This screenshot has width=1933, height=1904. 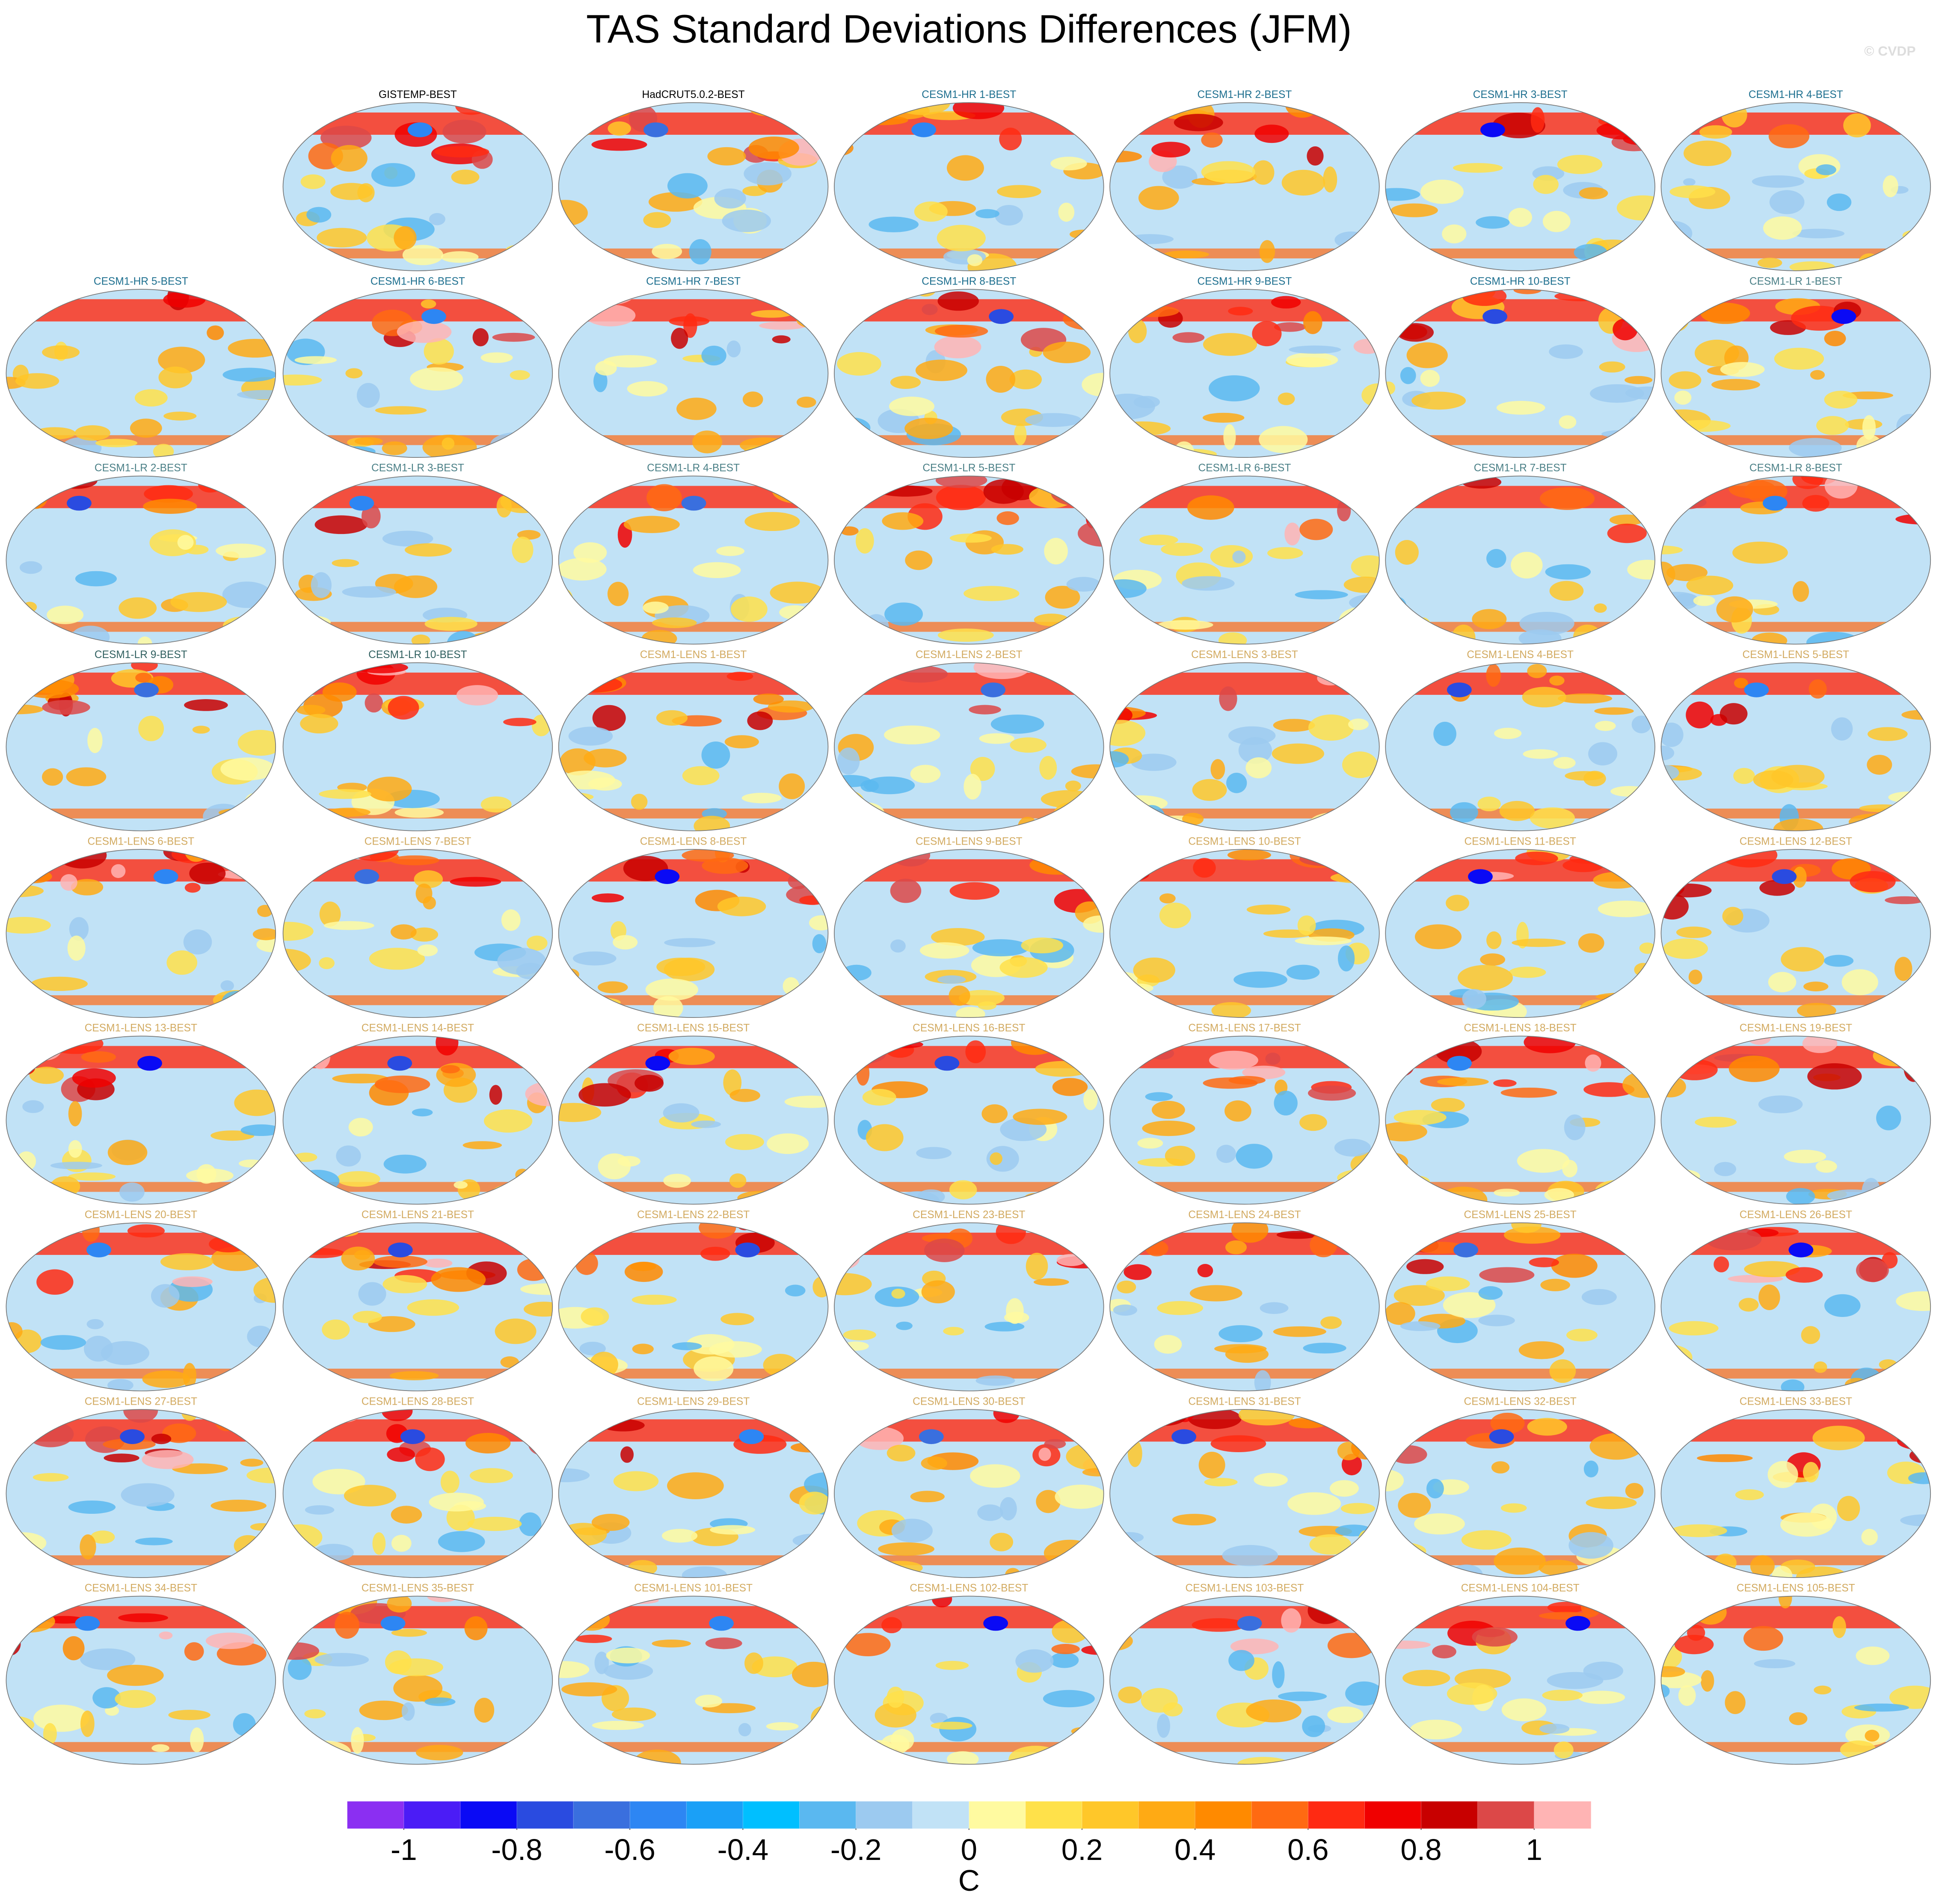 What do you see at coordinates (141, 927) in the screenshot?
I see `map-panel: CESM1-LENS 6-BEST` at bounding box center [141, 927].